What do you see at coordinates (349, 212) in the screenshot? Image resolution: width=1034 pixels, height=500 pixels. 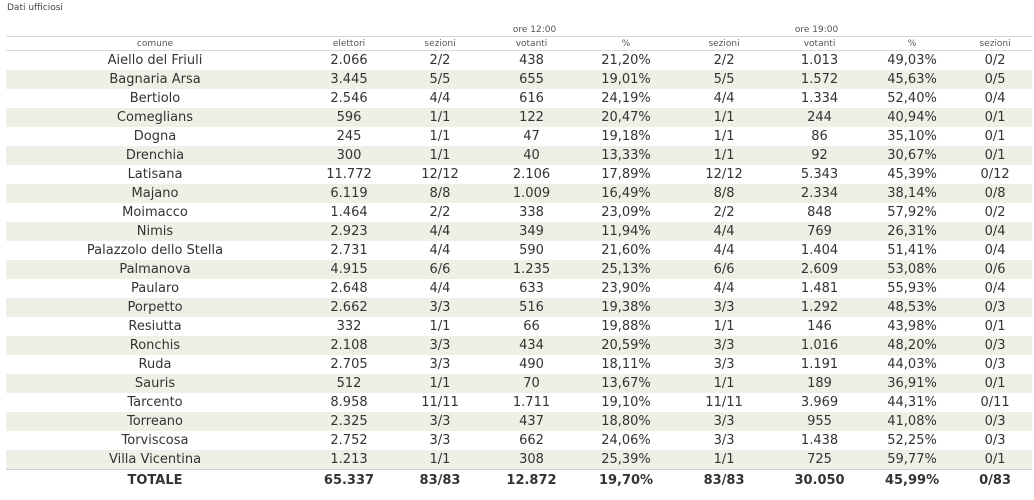 I see `cell-elettori: 1.464` at bounding box center [349, 212].